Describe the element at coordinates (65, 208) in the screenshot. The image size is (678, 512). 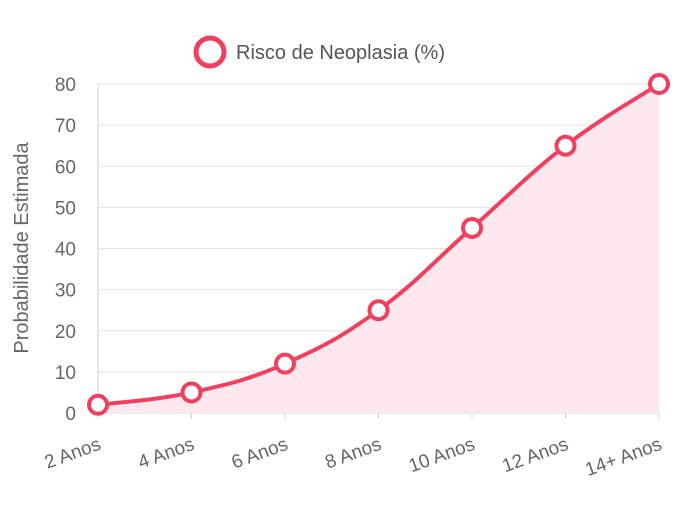
I see `y-tick-label: 50` at that location.